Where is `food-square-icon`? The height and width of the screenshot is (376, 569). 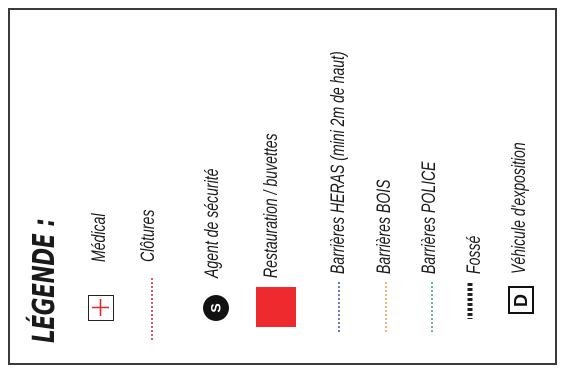
food-square-icon is located at coordinates (276, 307).